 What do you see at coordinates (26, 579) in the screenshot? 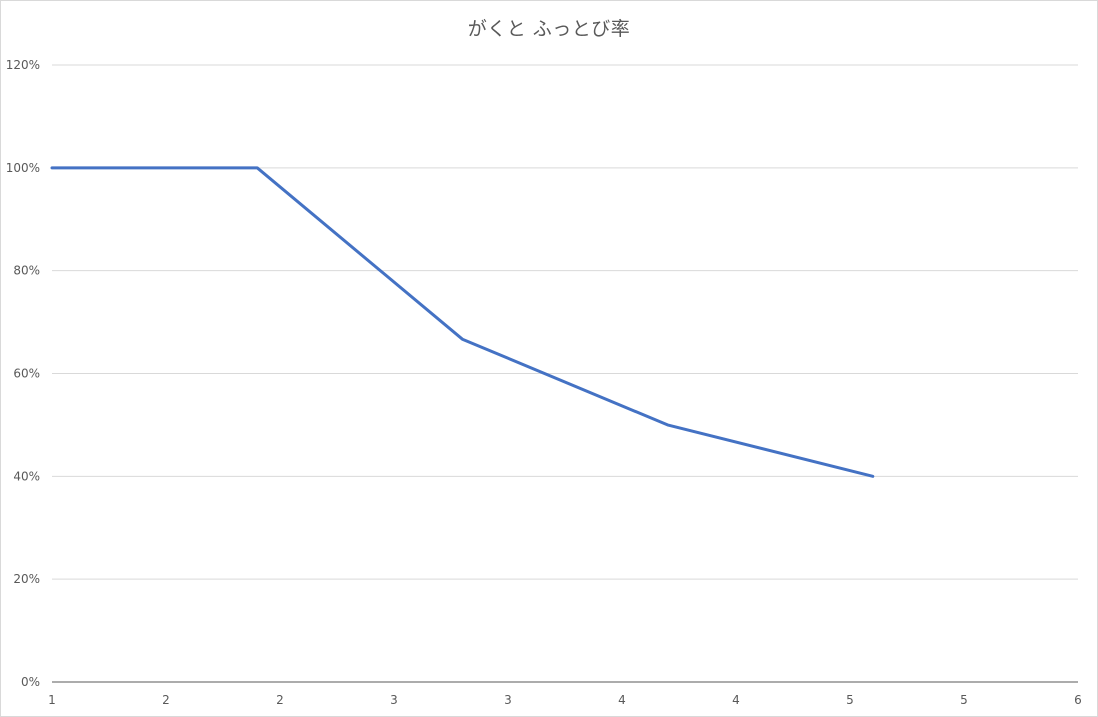
I see `y-tick-label: 20%` at bounding box center [26, 579].